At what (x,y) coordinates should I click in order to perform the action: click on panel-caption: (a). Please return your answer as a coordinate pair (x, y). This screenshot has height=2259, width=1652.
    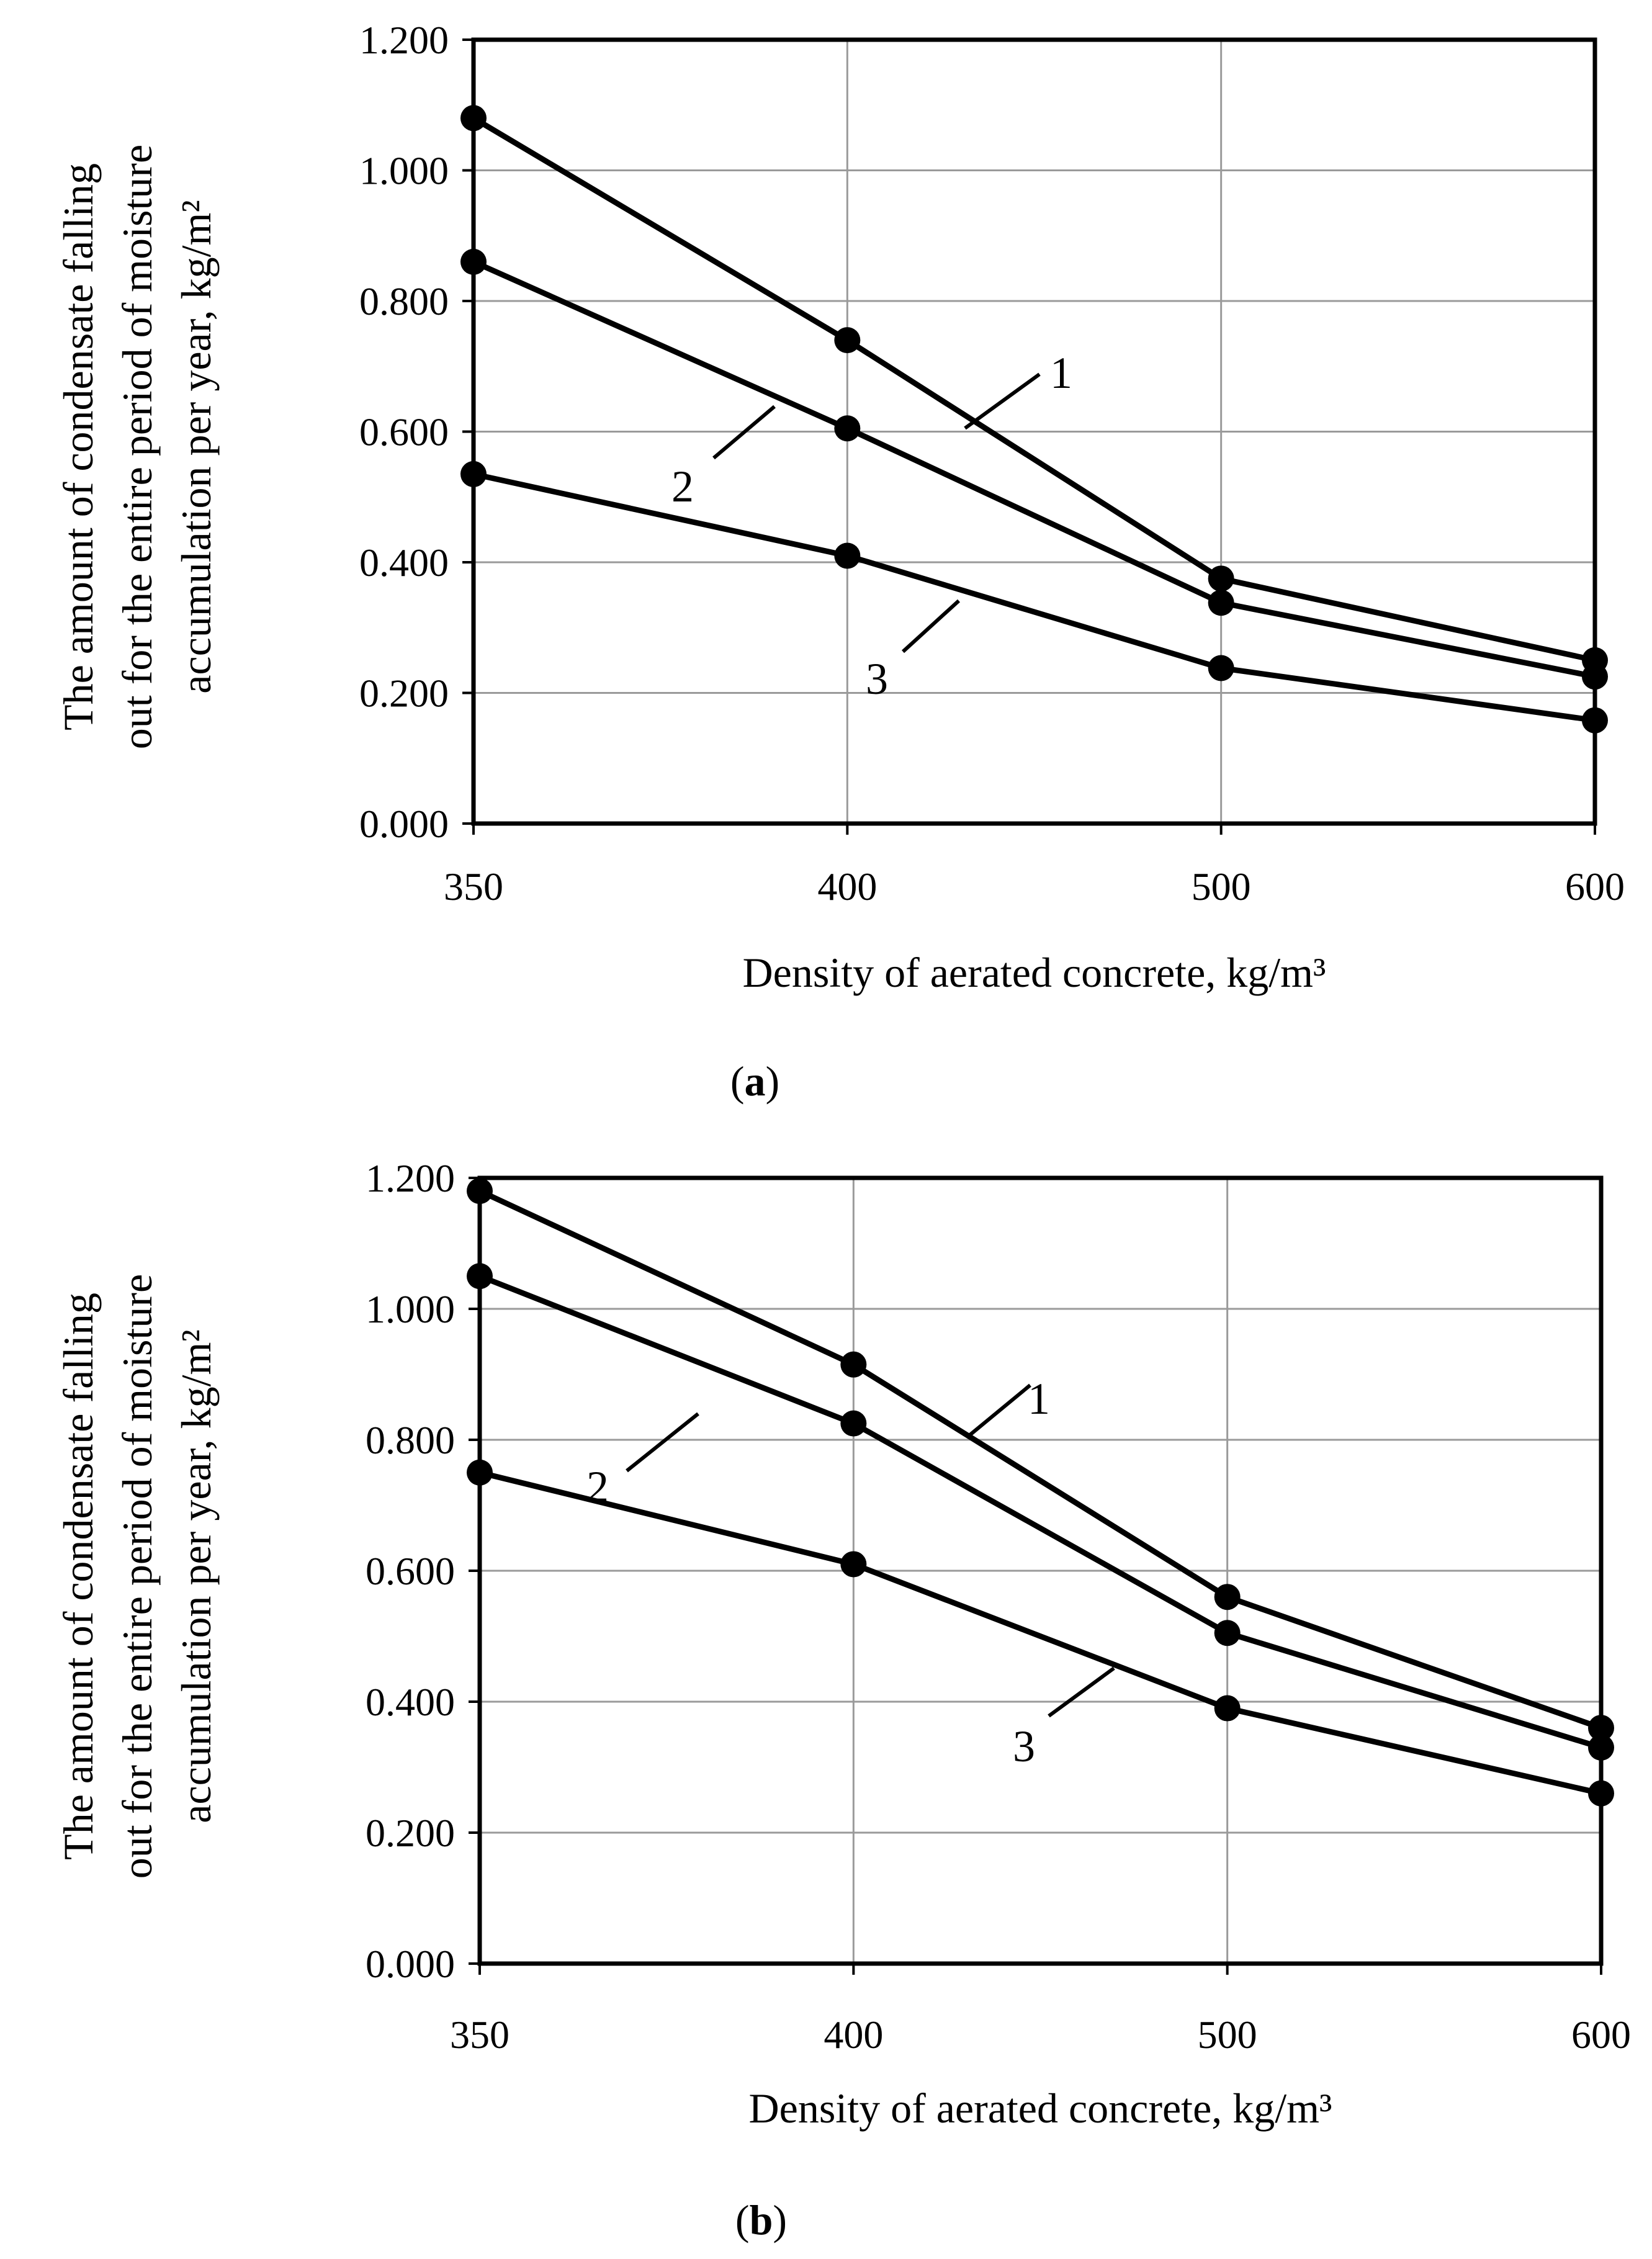
    Looking at the image, I should click on (754, 1081).